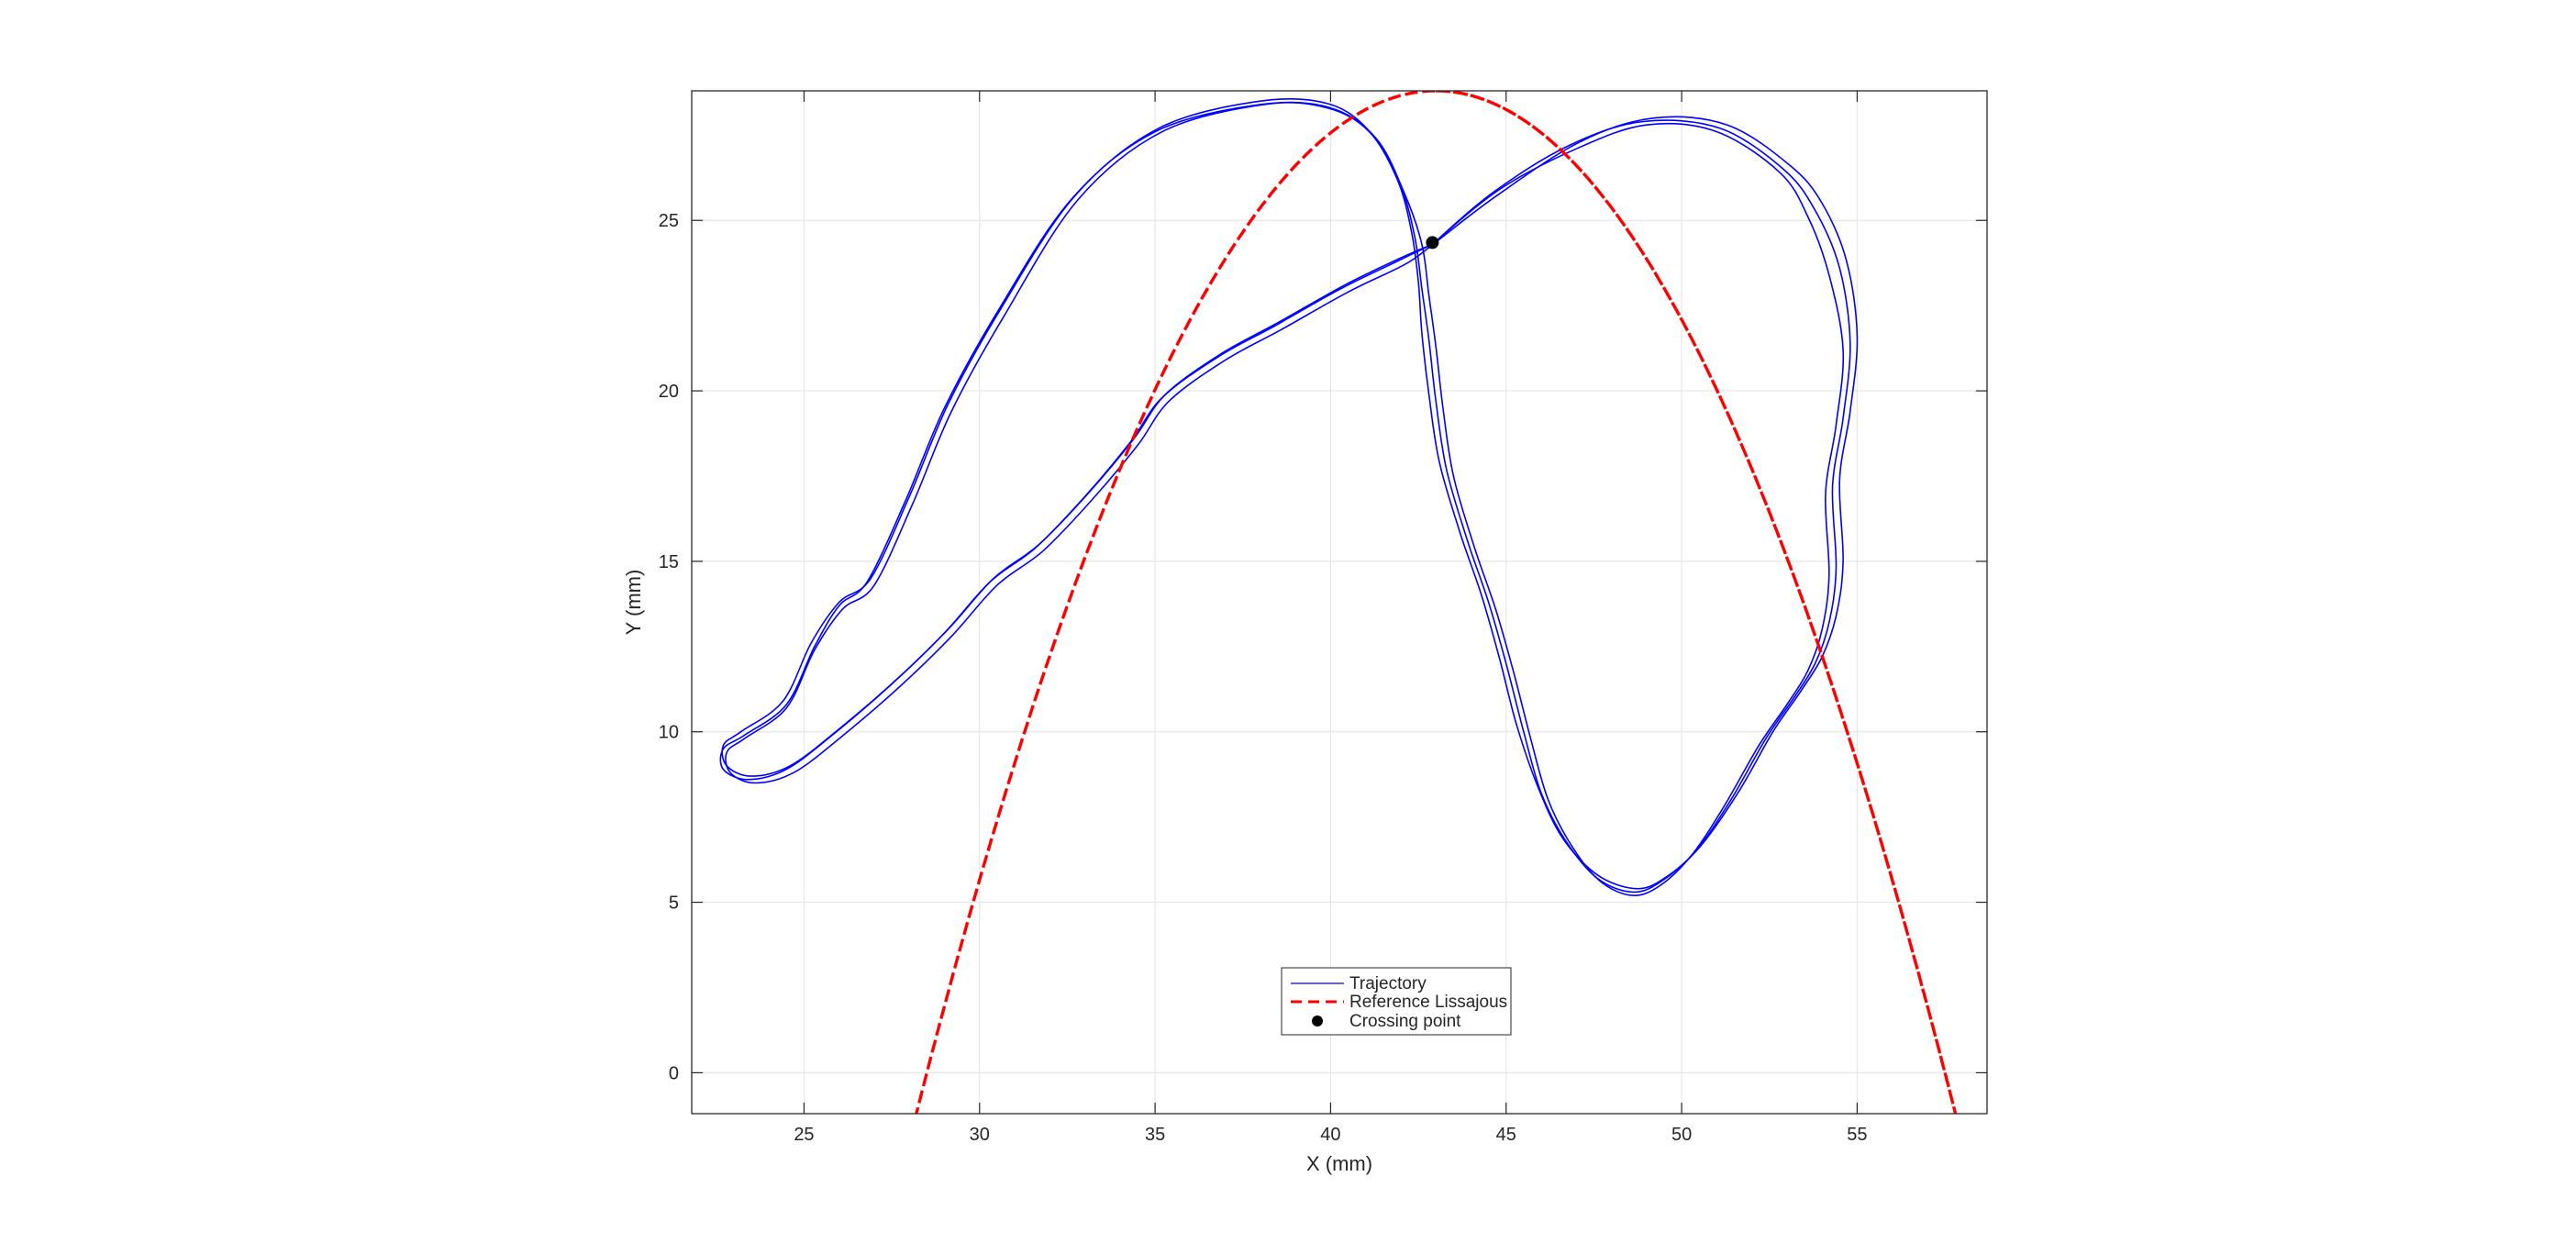 This screenshot has width=2576, height=1243. What do you see at coordinates (669, 221) in the screenshot?
I see `y-tick-label: 25` at bounding box center [669, 221].